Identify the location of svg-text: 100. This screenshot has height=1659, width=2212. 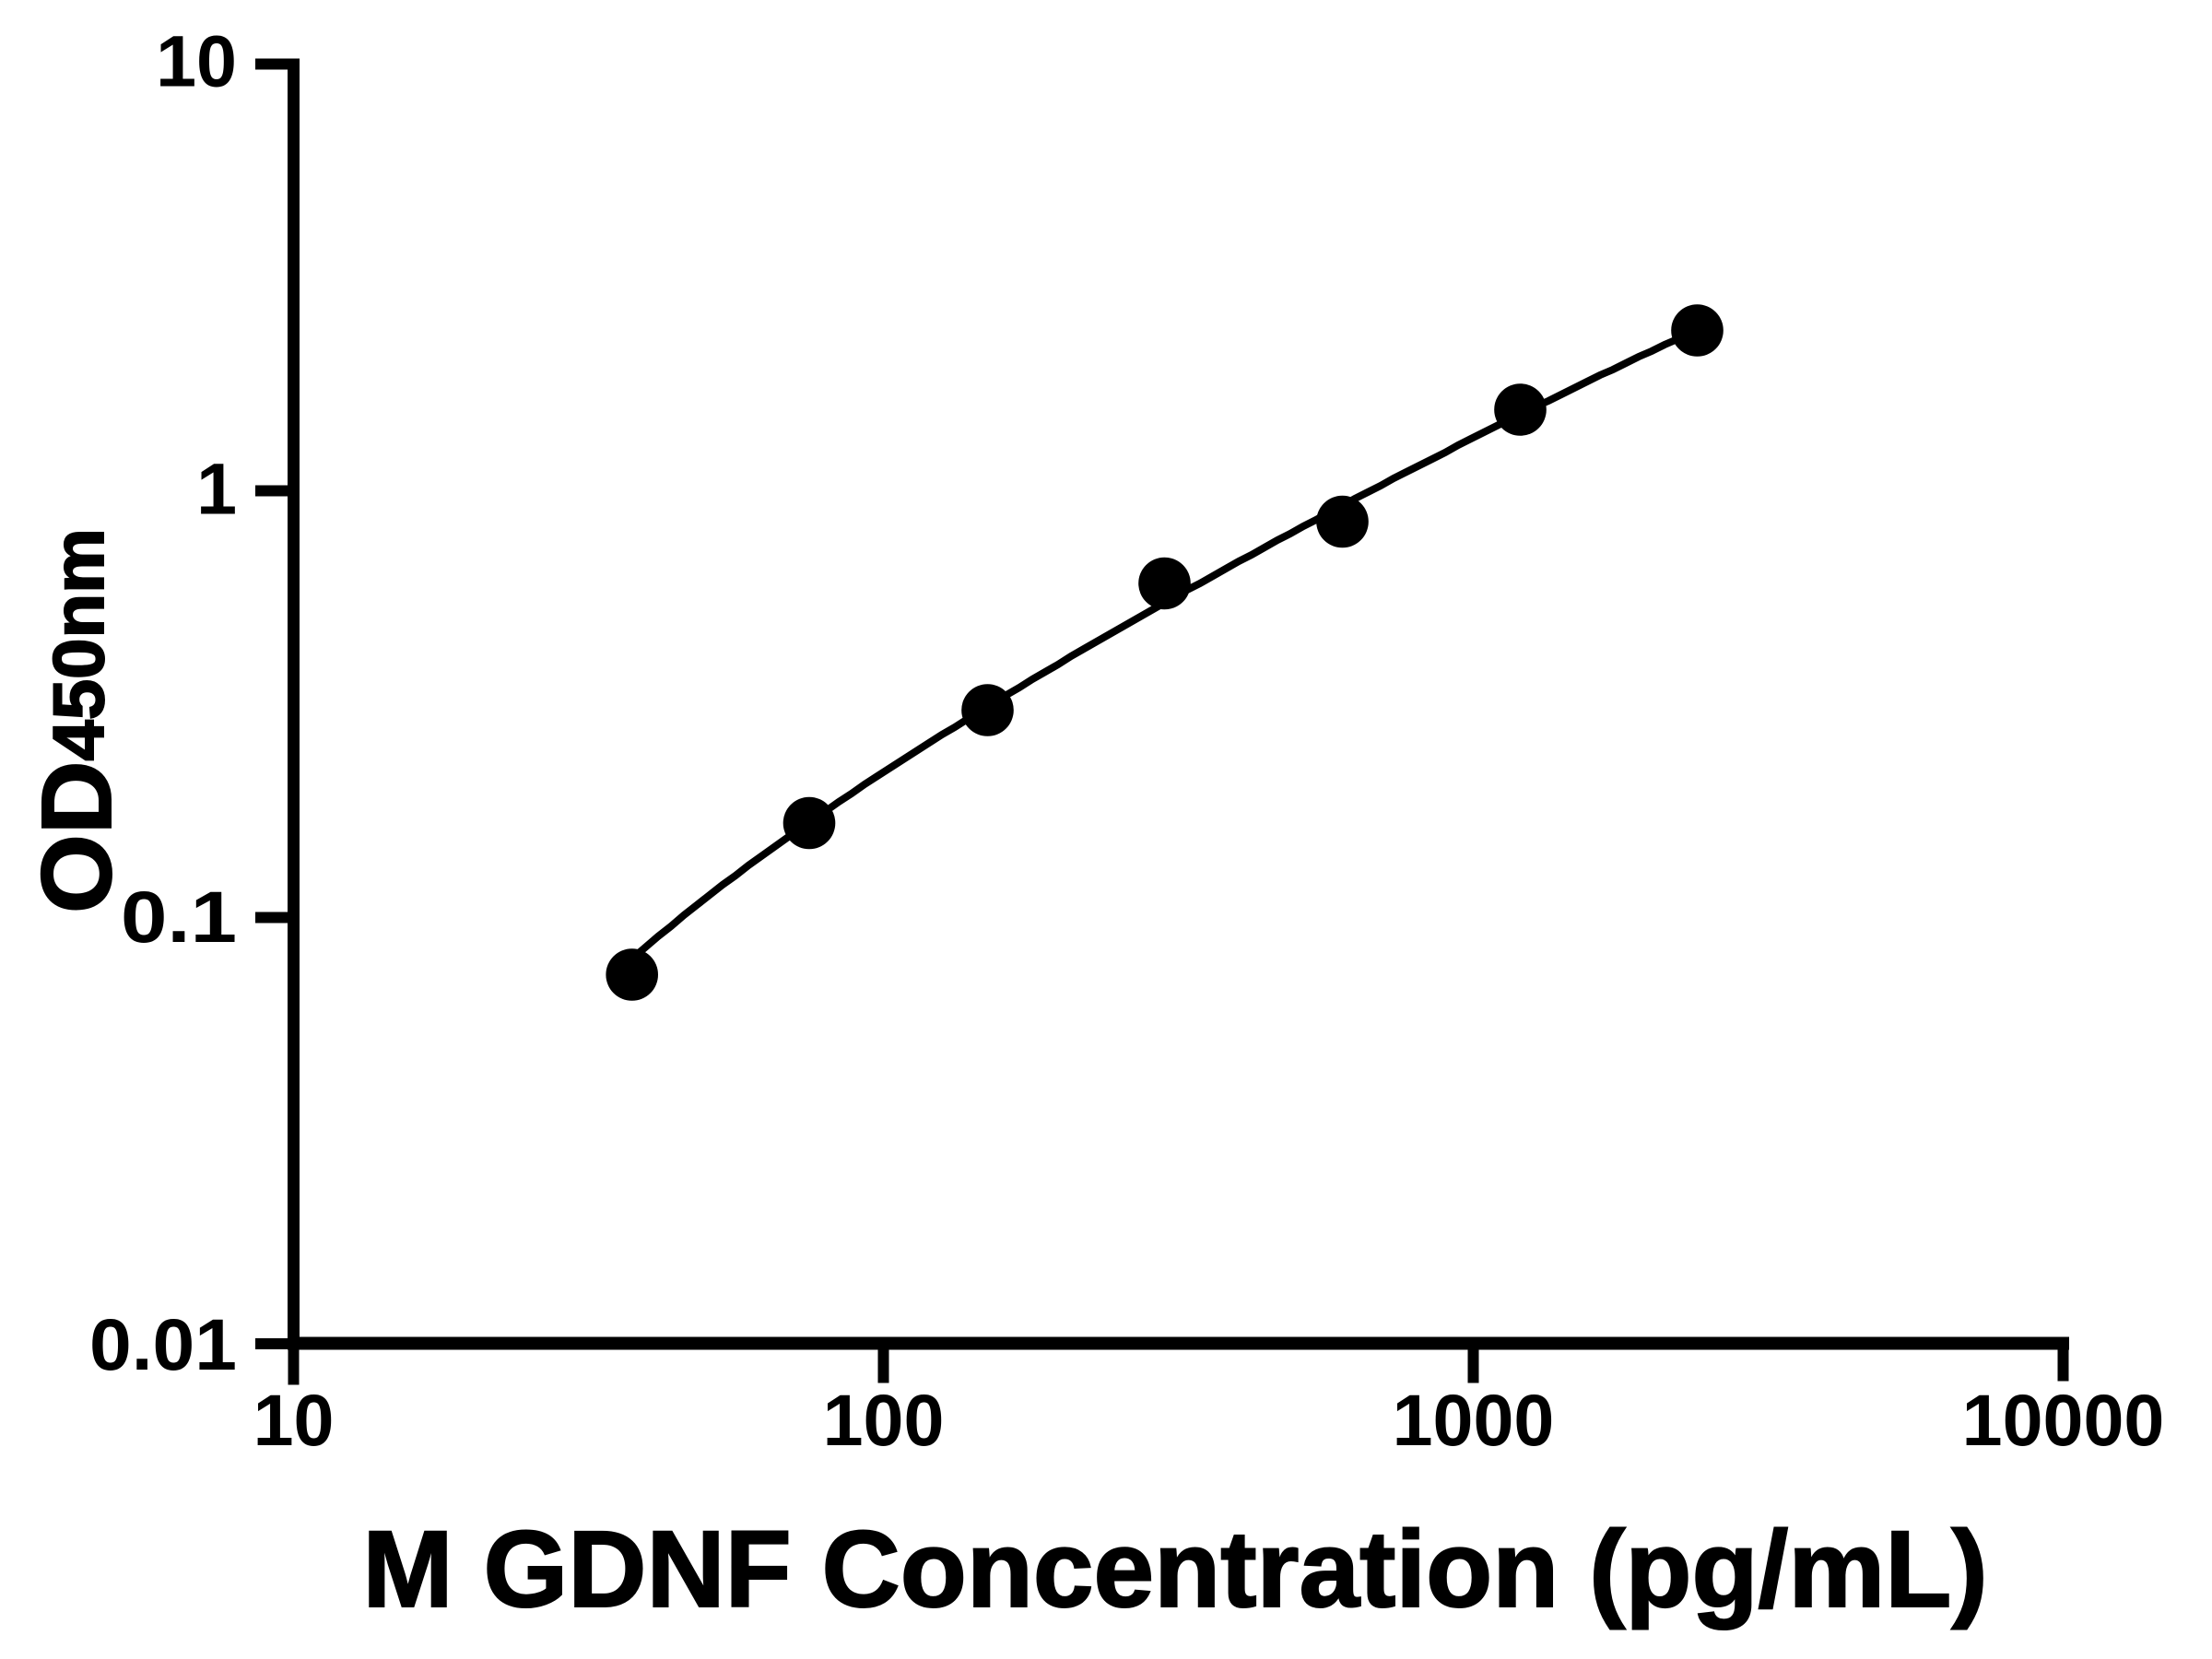
(884, 1420).